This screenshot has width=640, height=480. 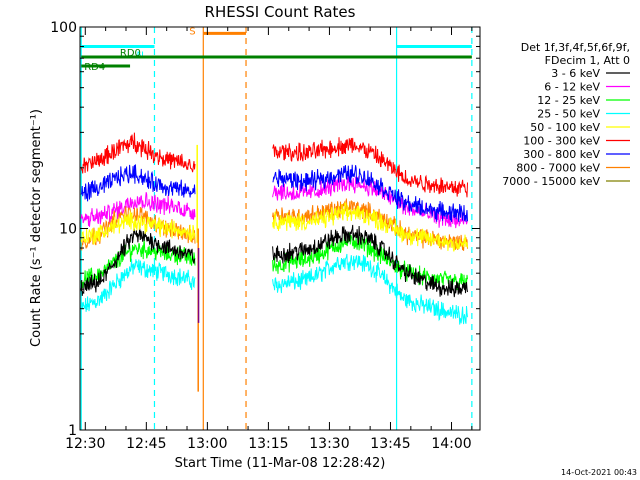 What do you see at coordinates (575, 47) in the screenshot?
I see `legend-header-detectors: Det 1f,3f,4f,5f,6f,9f,` at bounding box center [575, 47].